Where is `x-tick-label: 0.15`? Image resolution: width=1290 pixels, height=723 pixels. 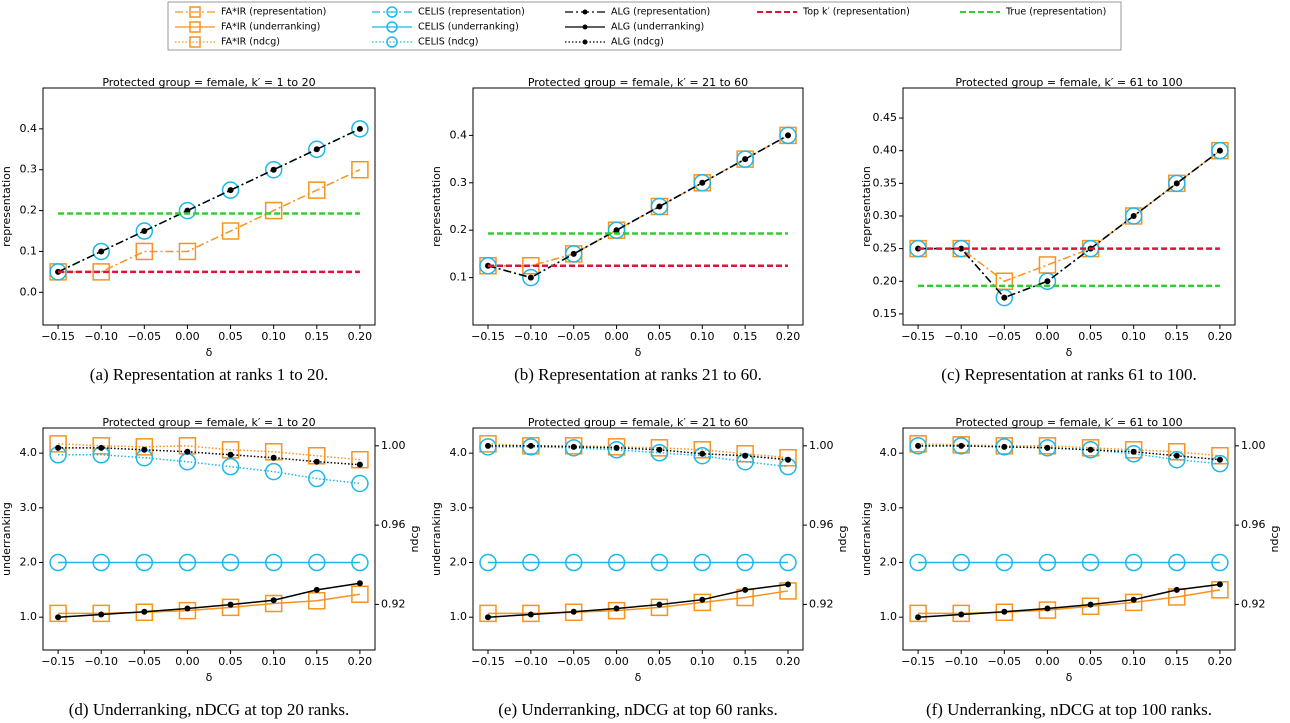
x-tick-label: 0.15 is located at coordinates (745, 336).